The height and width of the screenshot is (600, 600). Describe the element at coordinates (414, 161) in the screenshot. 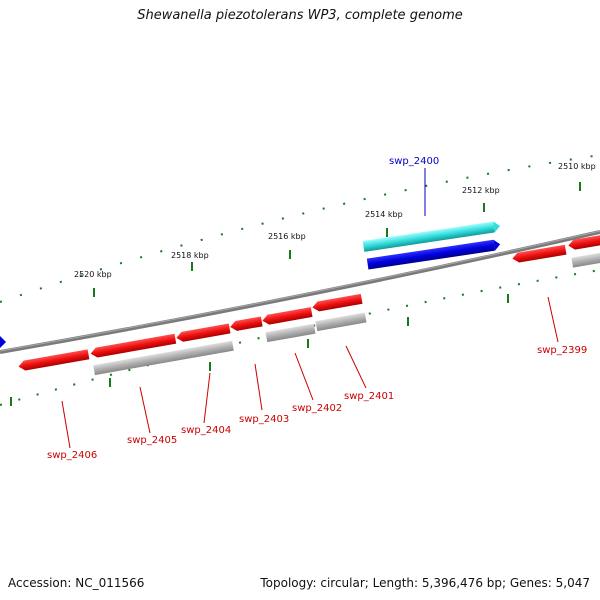

I see `label-swp_2400: swp_2400` at that location.